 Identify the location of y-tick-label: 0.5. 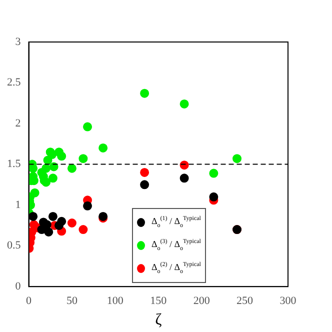
(14, 246).